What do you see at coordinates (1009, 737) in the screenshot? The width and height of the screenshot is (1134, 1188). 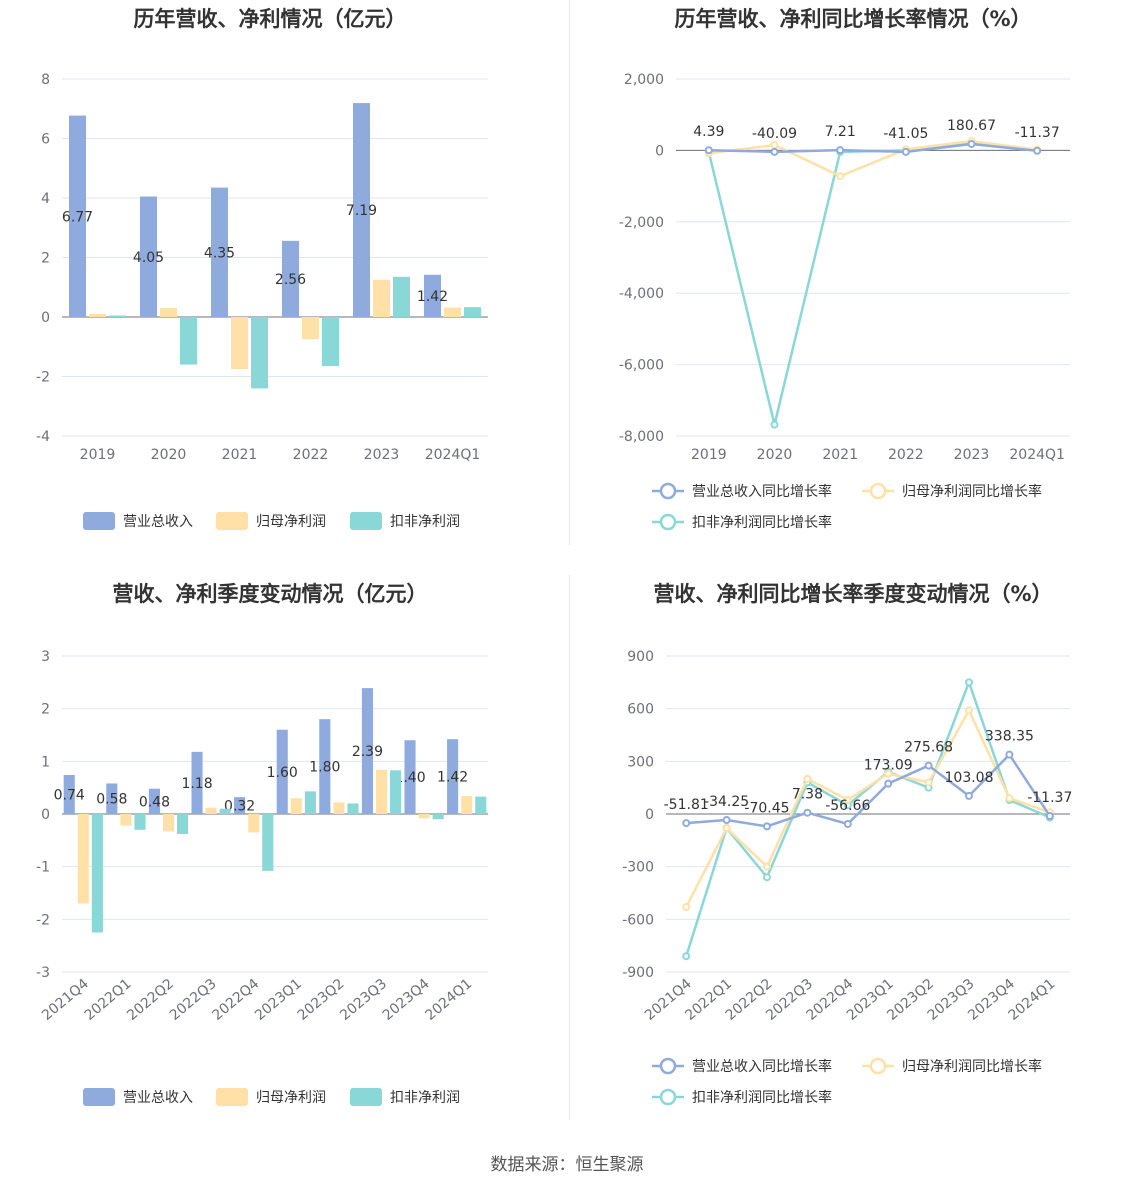 I see `line-data-label: 338.35` at bounding box center [1009, 737].